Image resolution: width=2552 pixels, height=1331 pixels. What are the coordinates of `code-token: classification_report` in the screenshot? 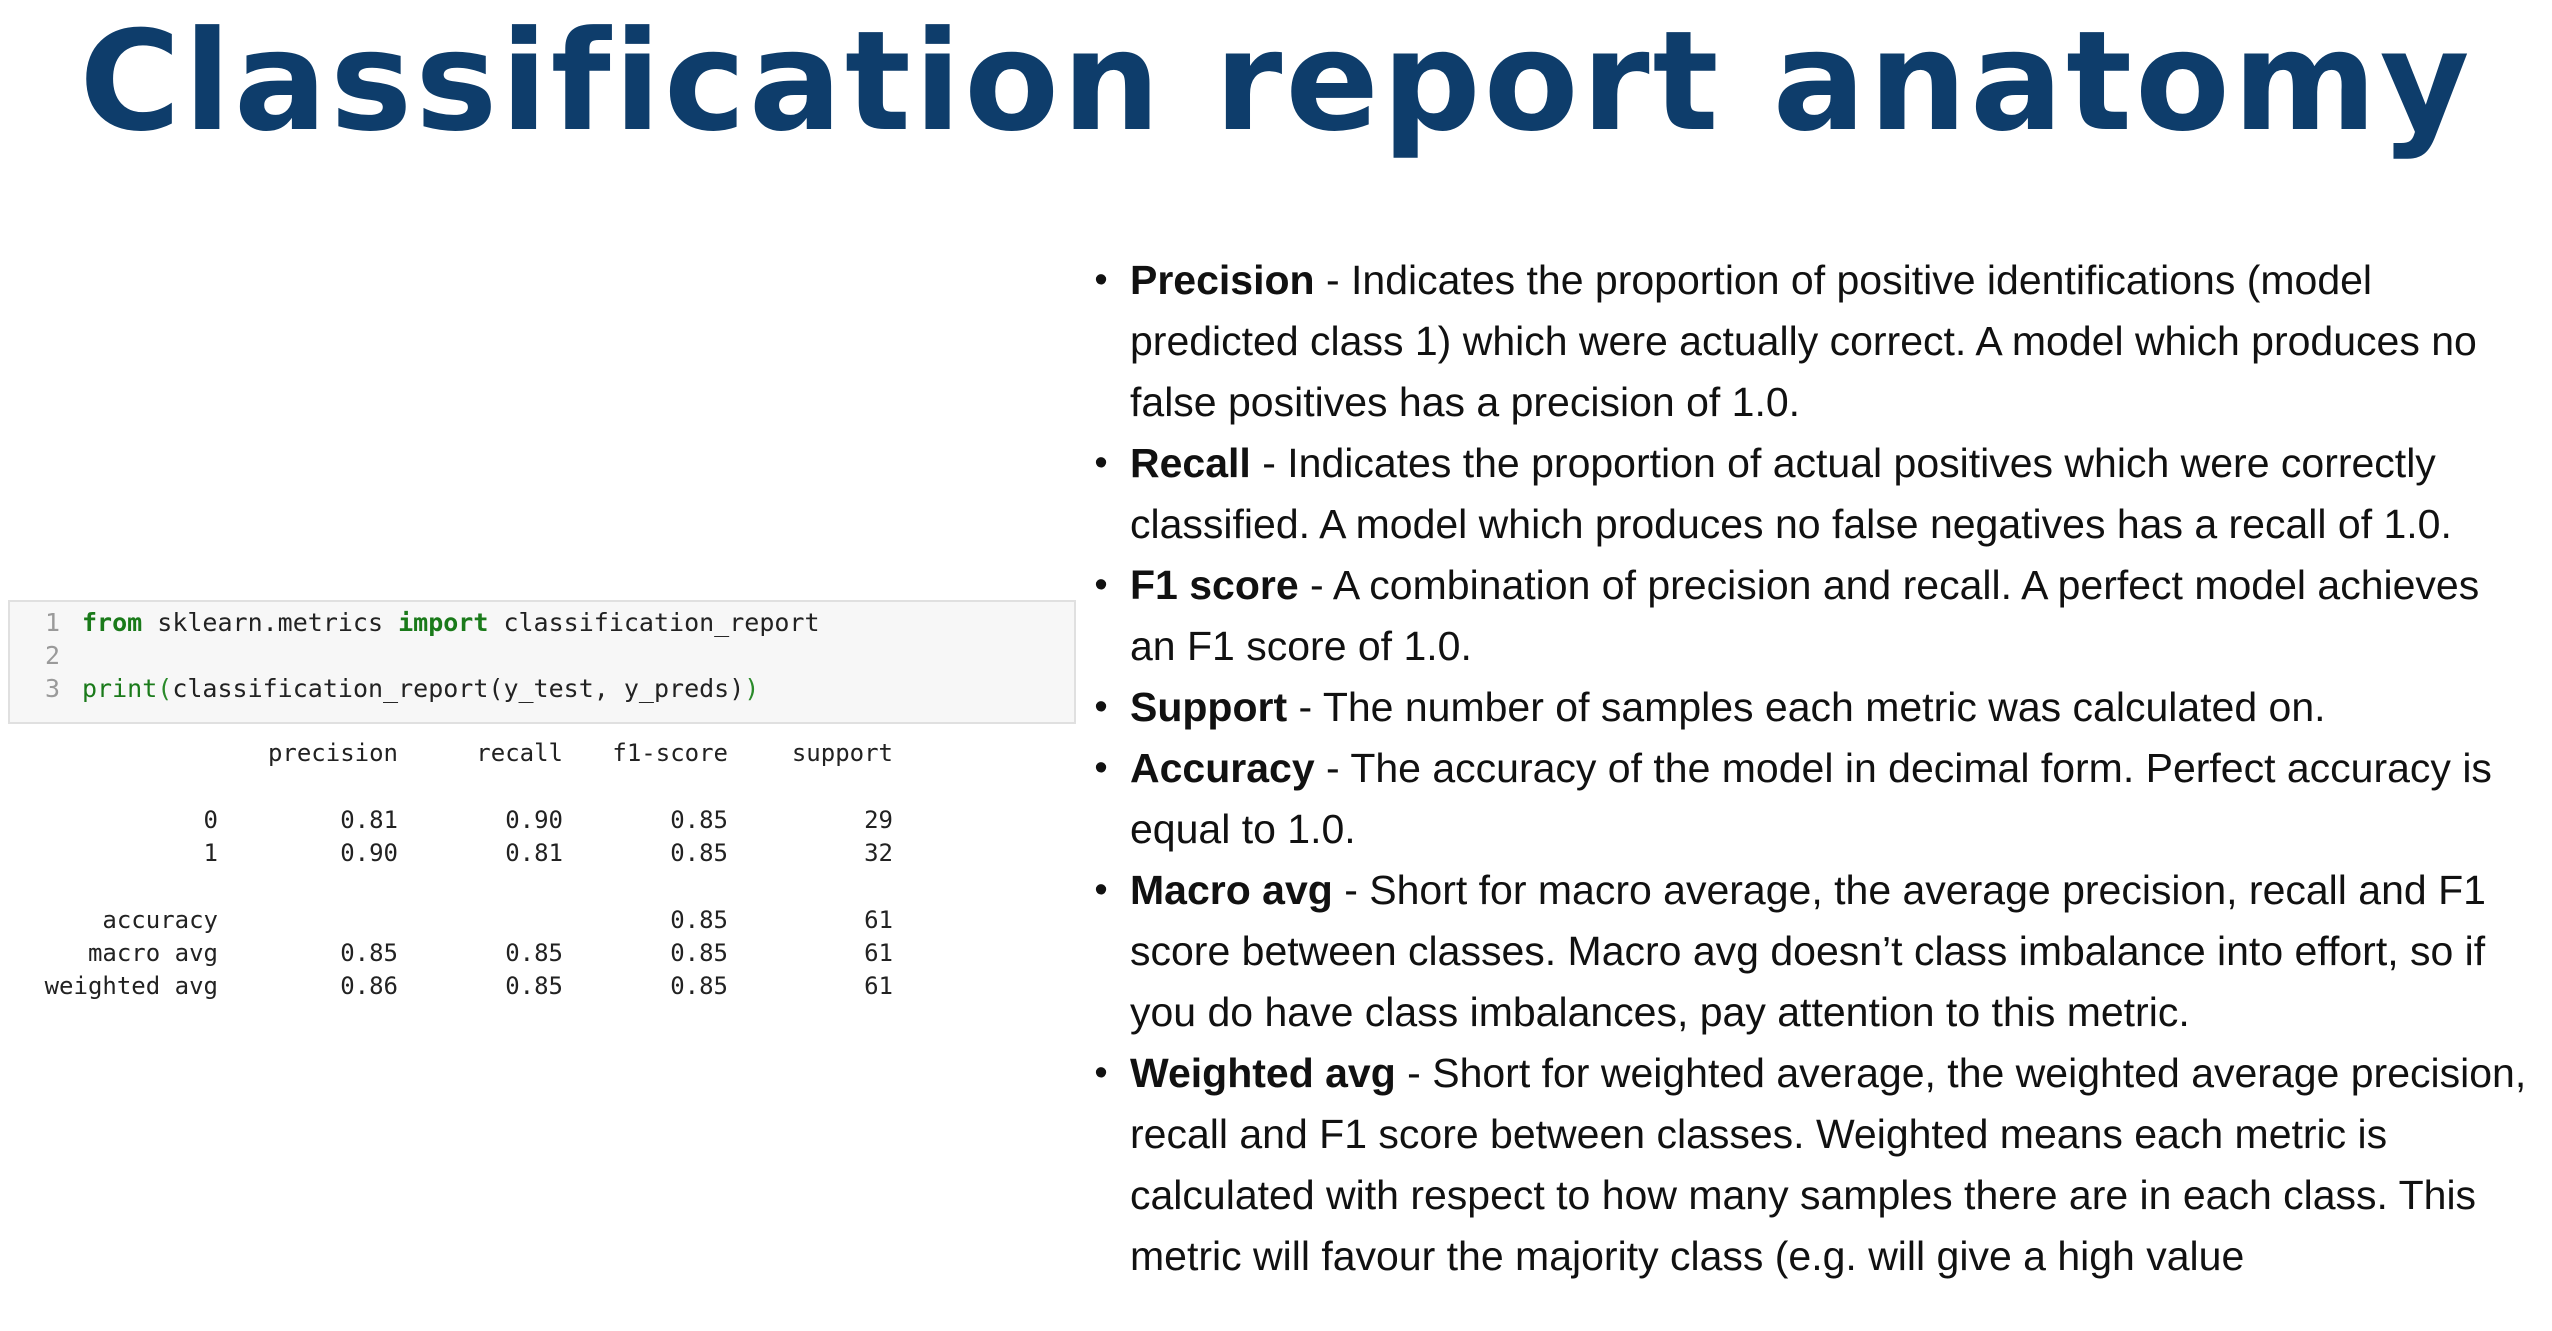 It's located at (654, 622).